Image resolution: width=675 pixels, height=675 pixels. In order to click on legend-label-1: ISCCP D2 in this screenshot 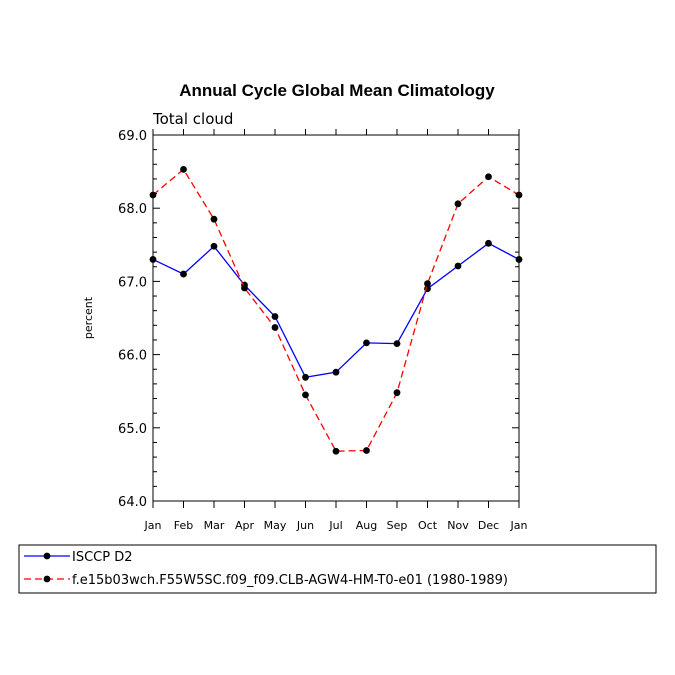, I will do `click(102, 557)`.